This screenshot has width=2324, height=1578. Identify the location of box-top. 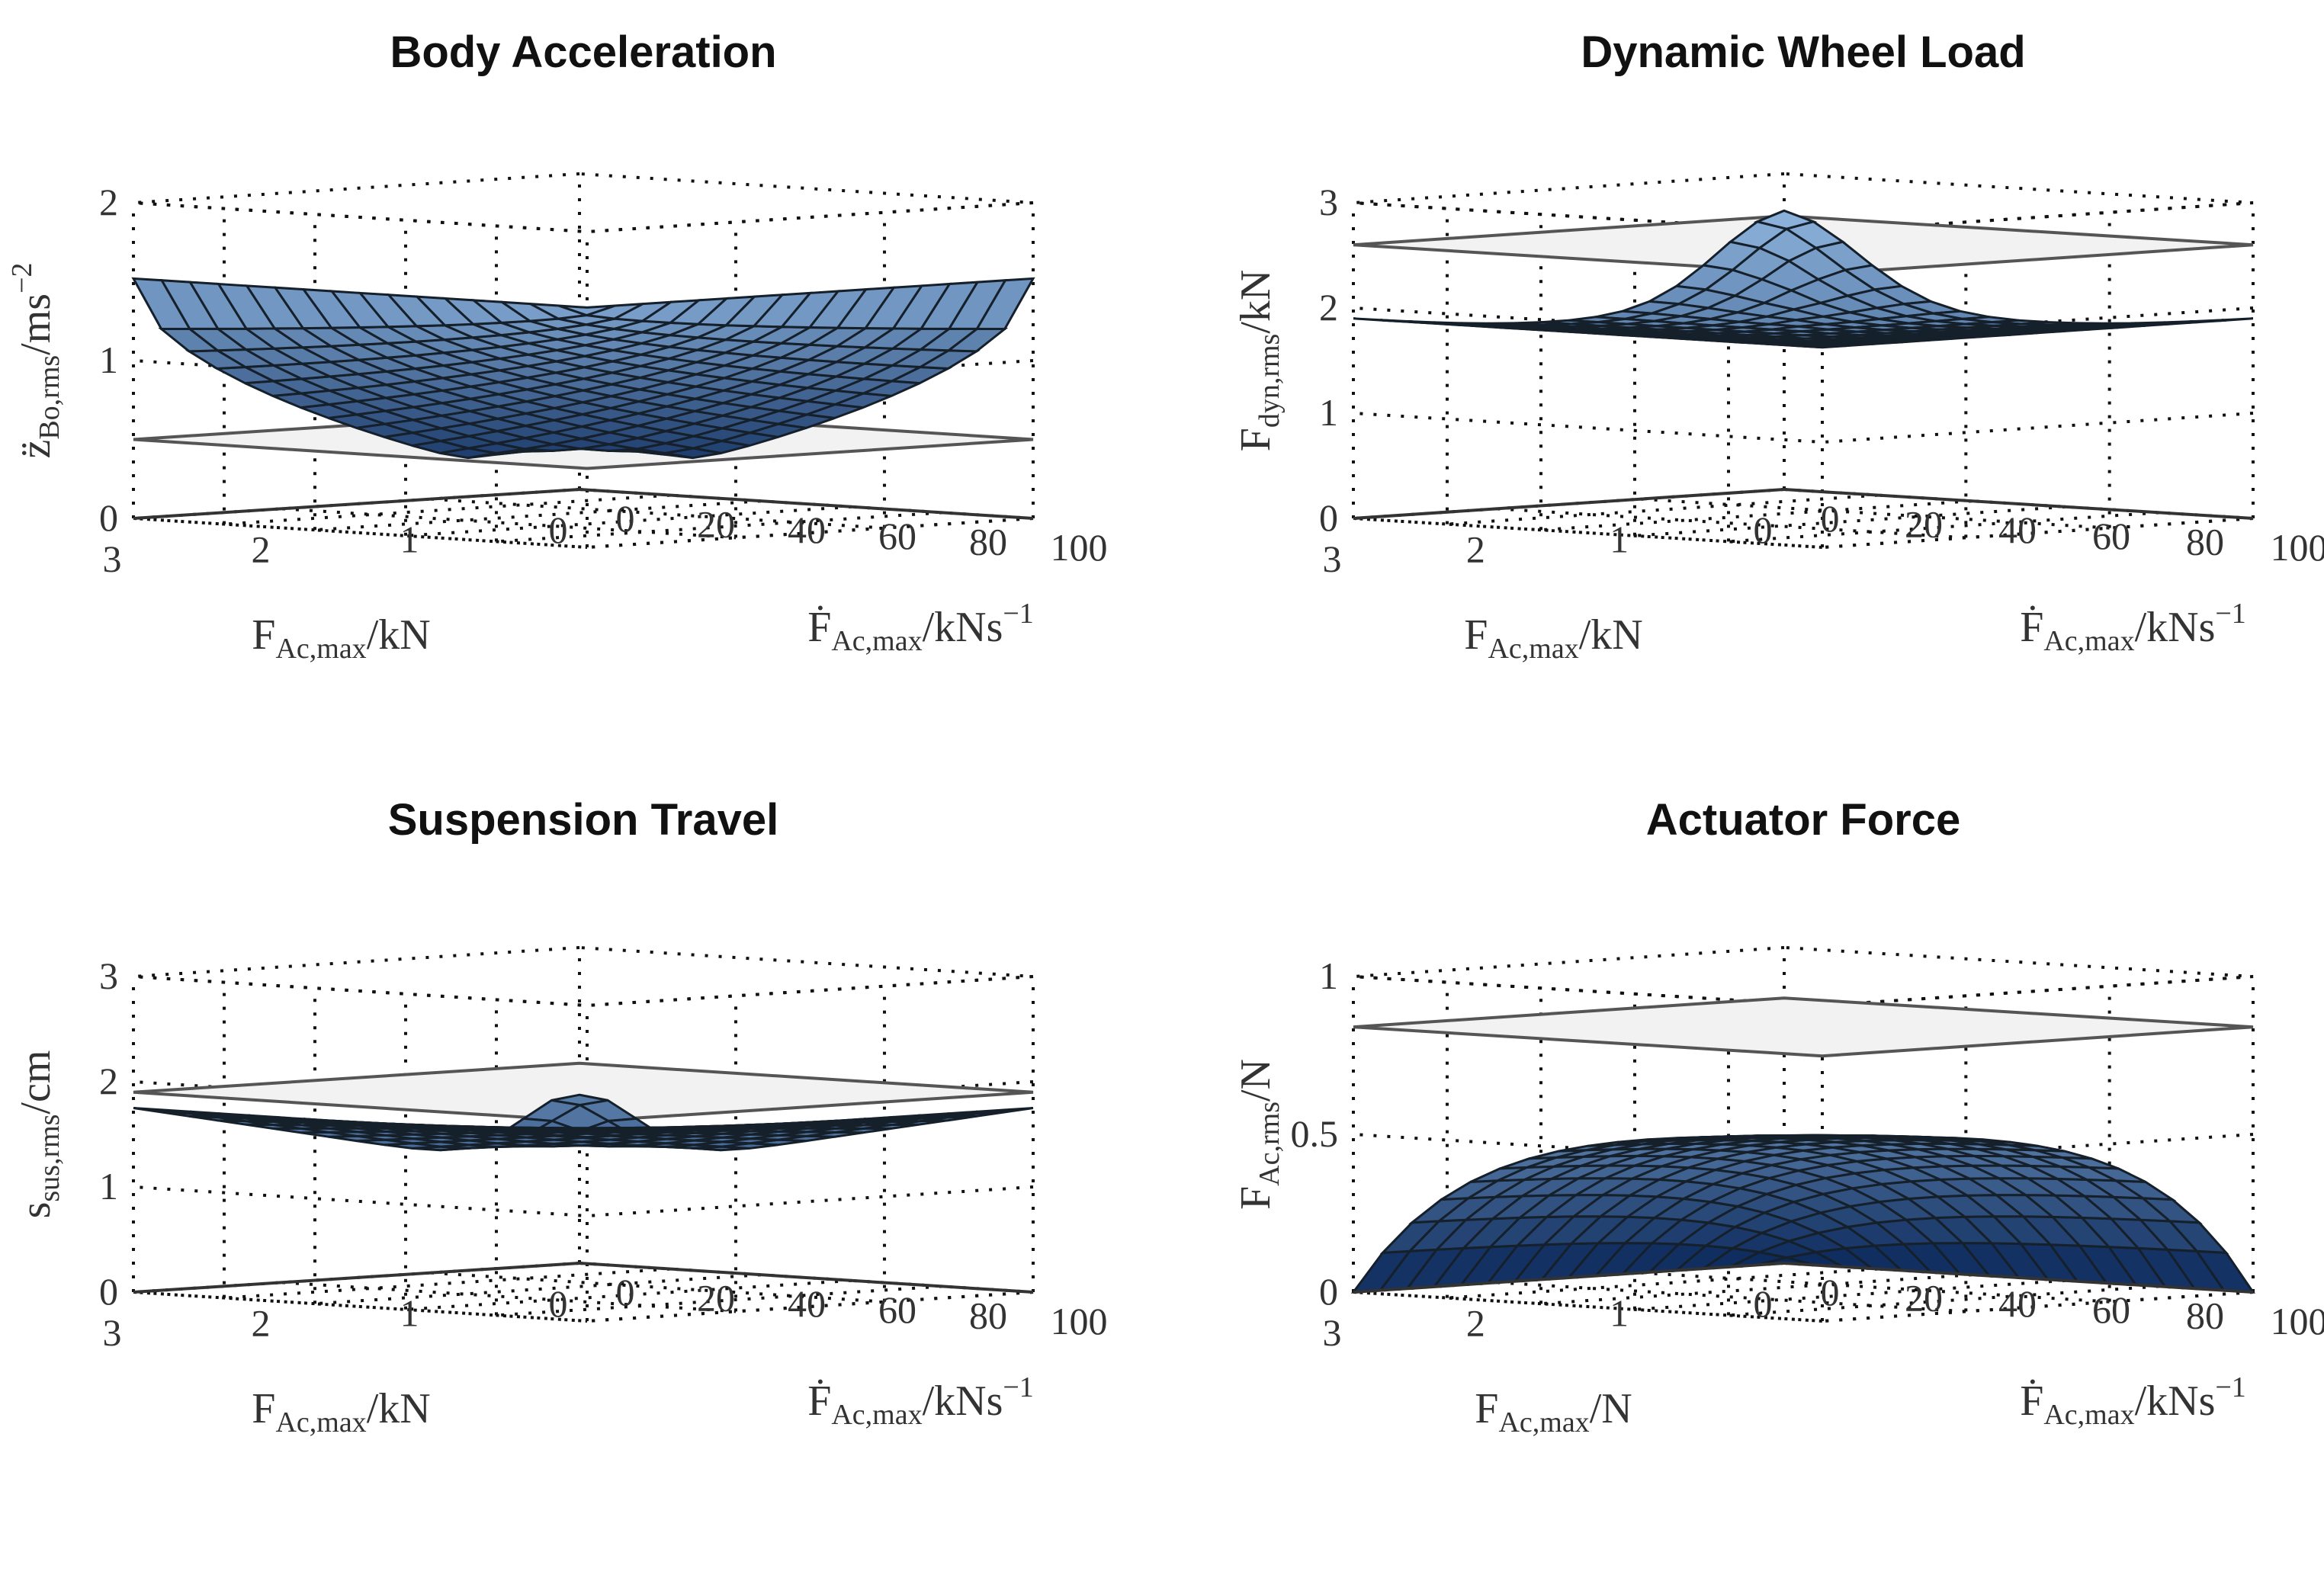
(1804, 976).